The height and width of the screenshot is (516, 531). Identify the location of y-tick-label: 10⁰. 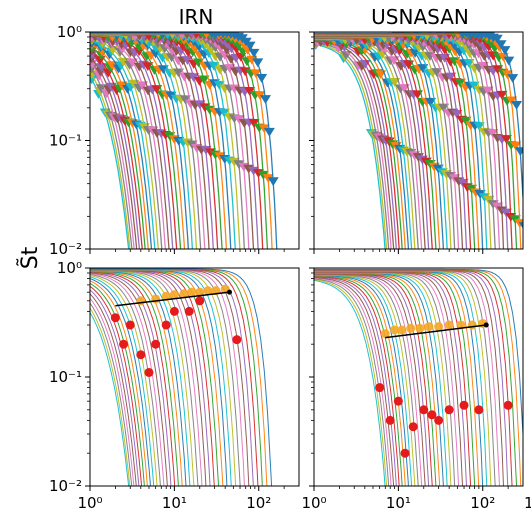
(69, 32).